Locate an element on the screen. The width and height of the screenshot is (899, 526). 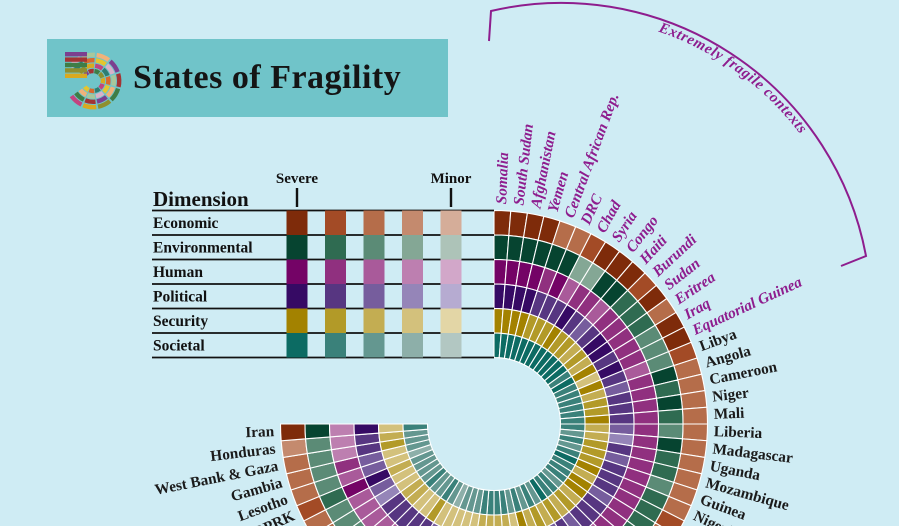
extremely-fragile-contexts-label: Extremely fragile contexts is located at coordinates (733, 78).